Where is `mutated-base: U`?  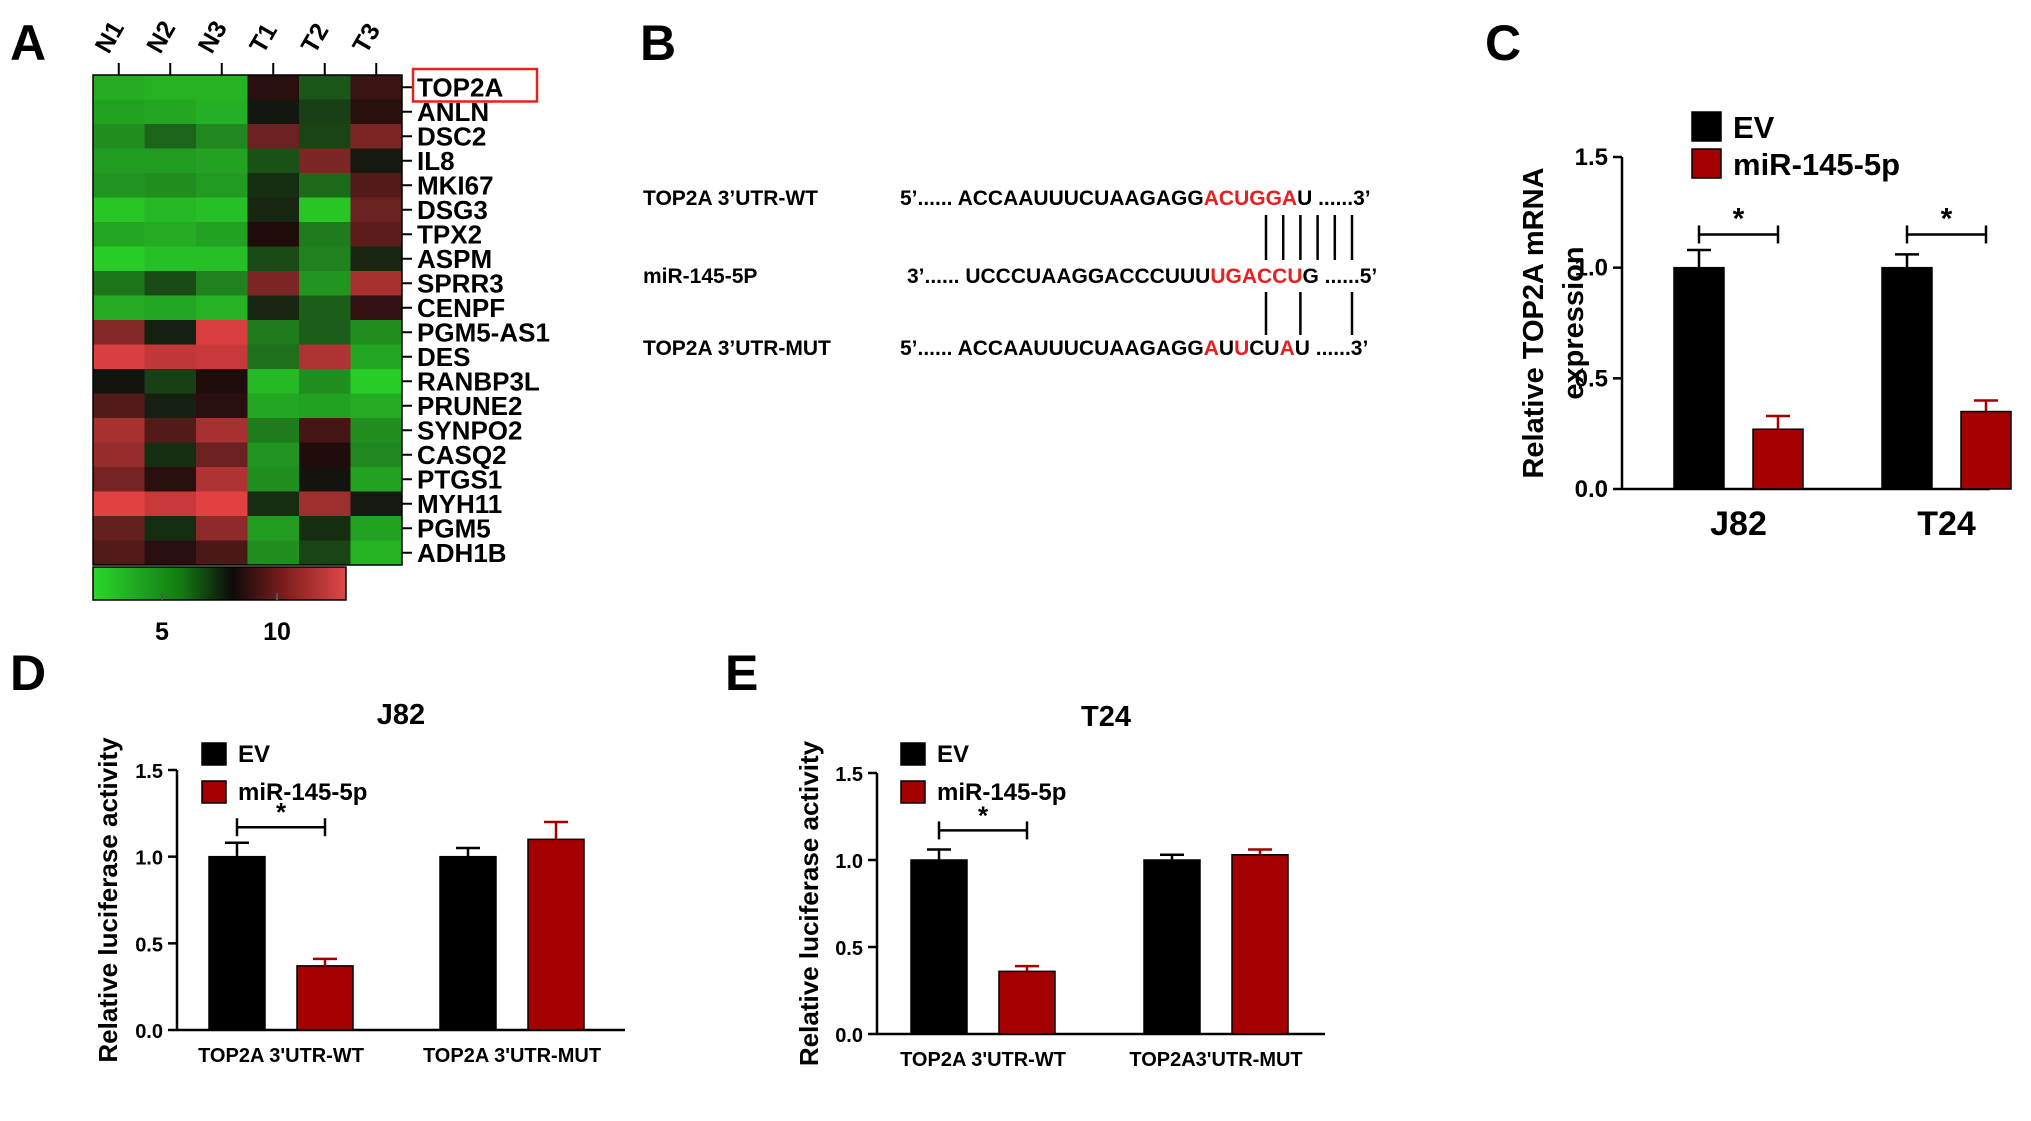
mutated-base: U is located at coordinates (1241, 348).